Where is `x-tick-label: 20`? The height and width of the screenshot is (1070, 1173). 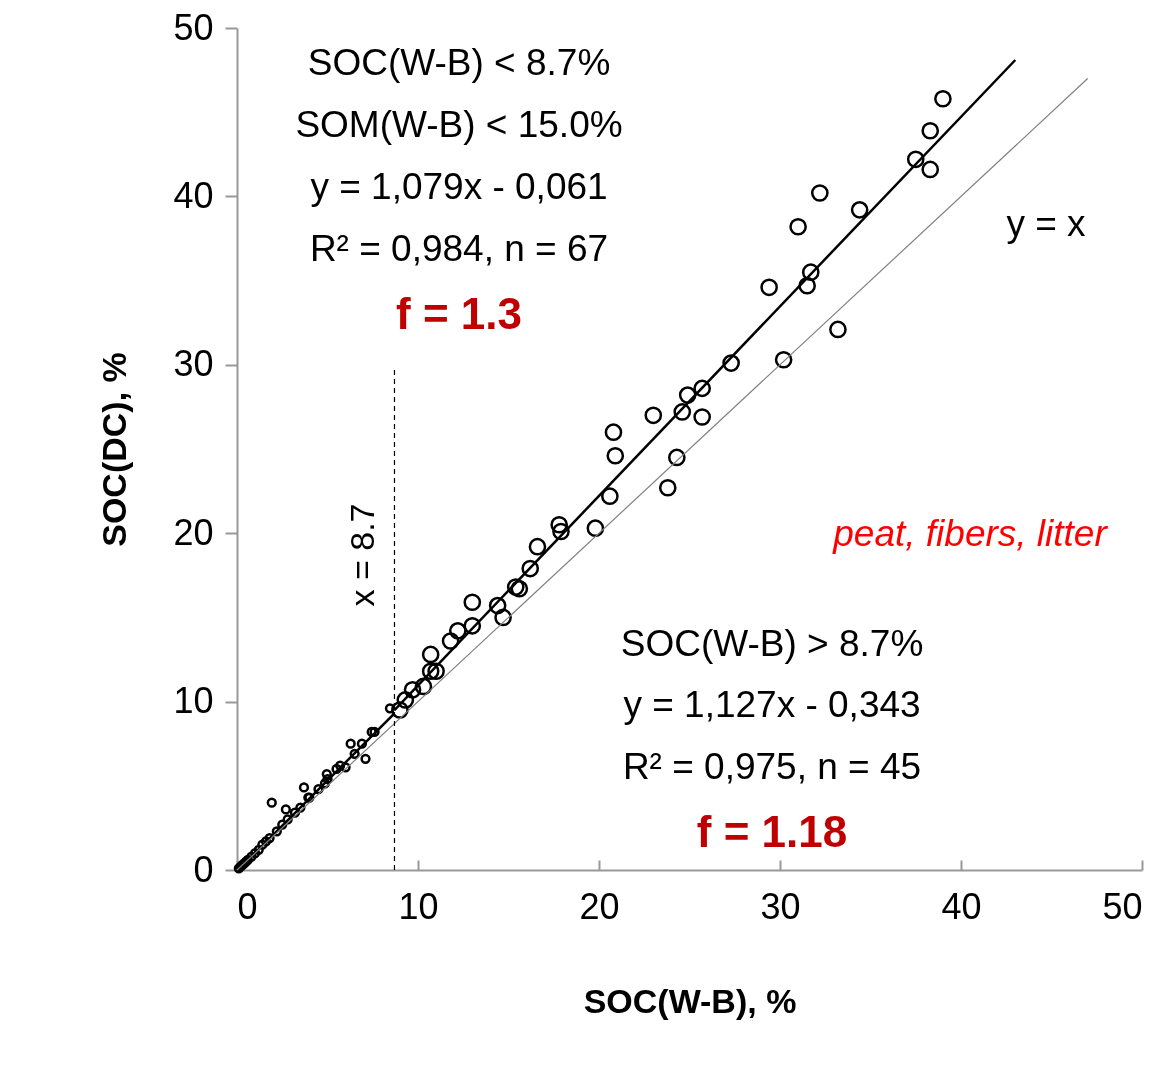
x-tick-label: 20 is located at coordinates (599, 906).